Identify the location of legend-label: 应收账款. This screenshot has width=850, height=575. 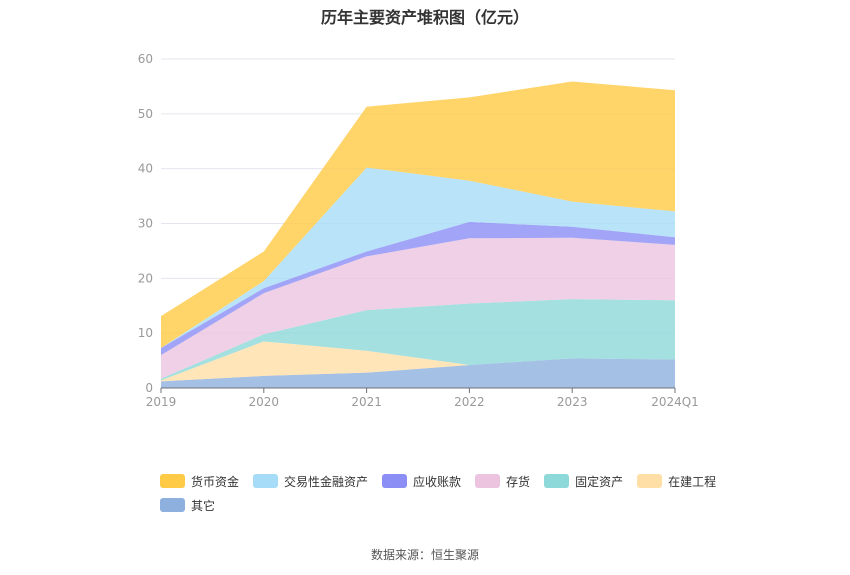
(437, 481).